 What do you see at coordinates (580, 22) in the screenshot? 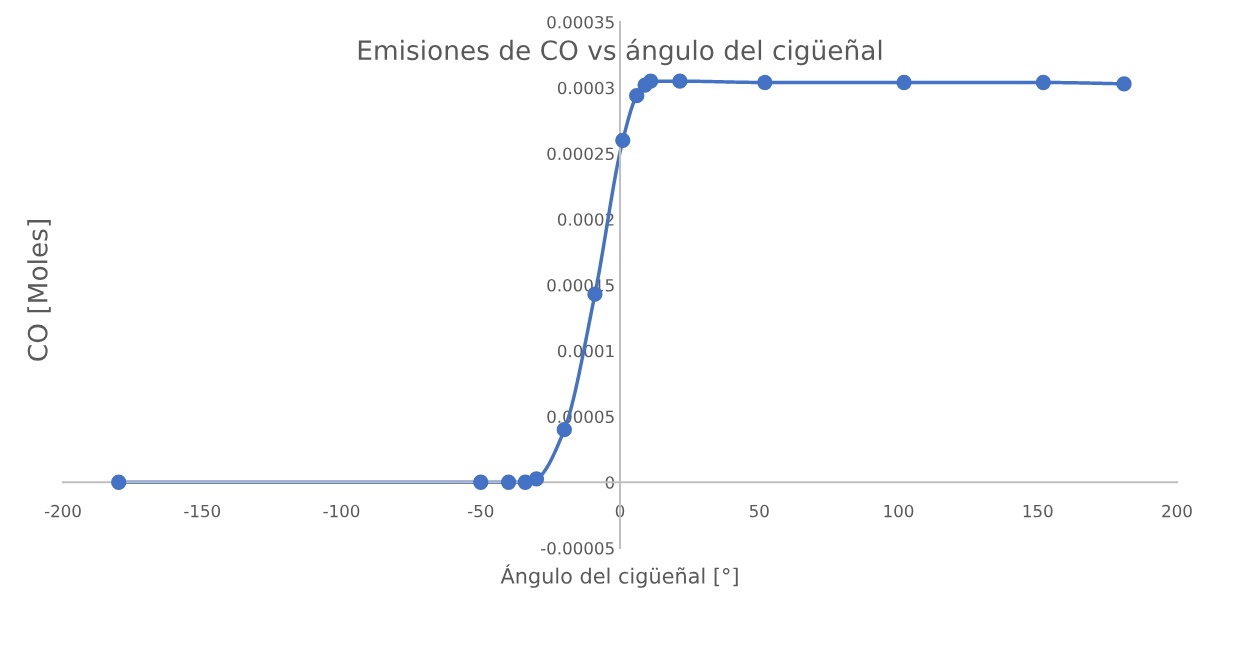
I see `y-tick-label: 0.00035` at bounding box center [580, 22].